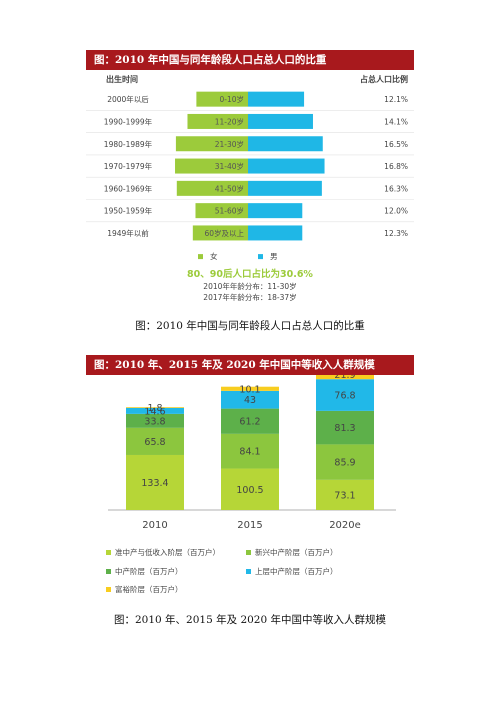  I want to click on segment-value-label: 133.4, so click(154, 483).